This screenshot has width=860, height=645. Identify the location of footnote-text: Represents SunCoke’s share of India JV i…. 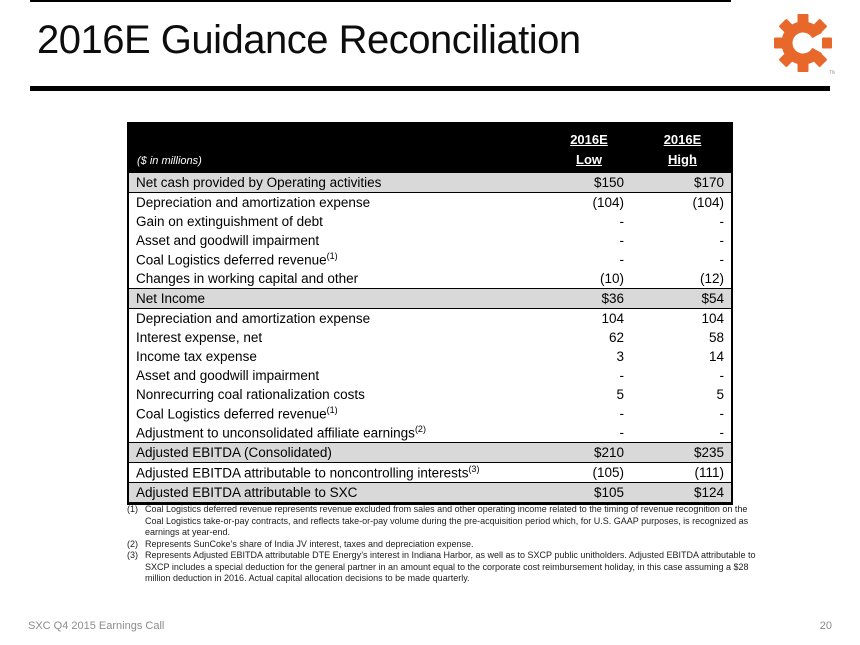
(309, 543).